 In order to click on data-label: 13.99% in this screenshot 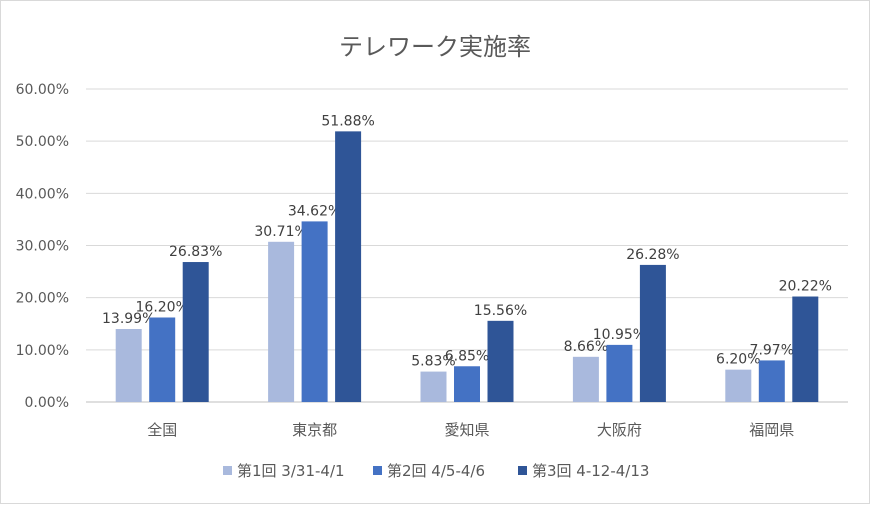, I will do `click(128, 319)`.